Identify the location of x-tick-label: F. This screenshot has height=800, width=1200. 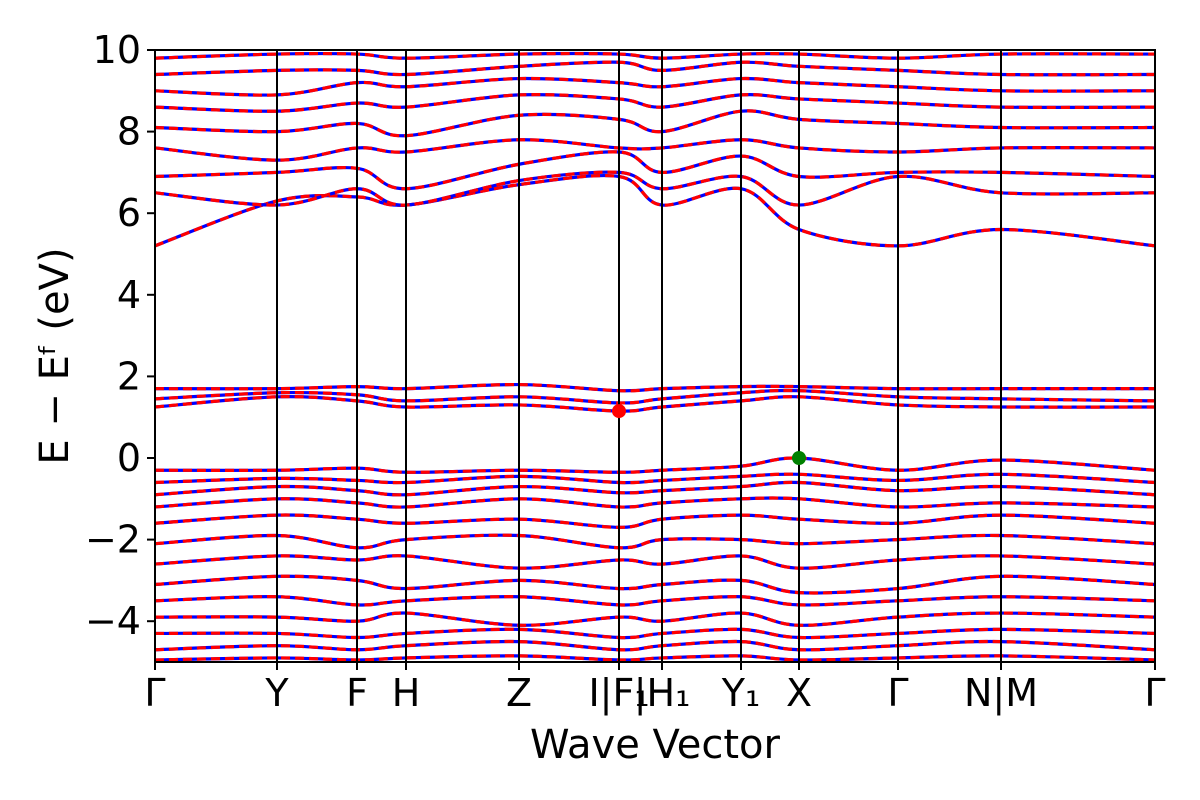
(357, 693).